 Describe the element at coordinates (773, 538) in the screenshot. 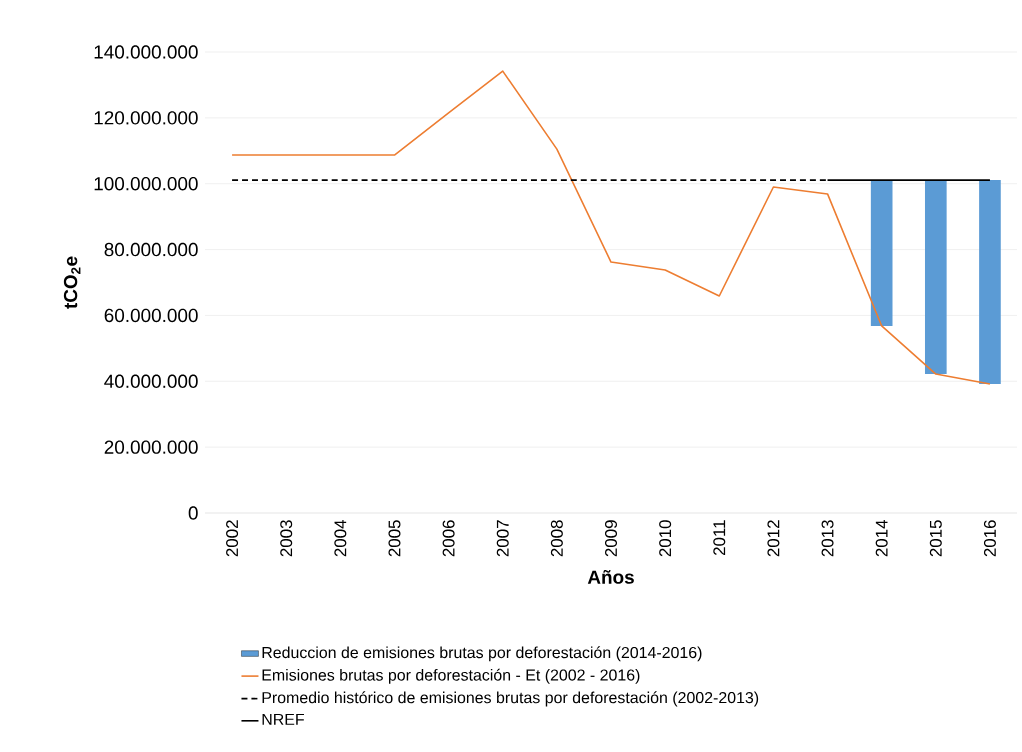

I see `x-tick-label: 2012` at that location.